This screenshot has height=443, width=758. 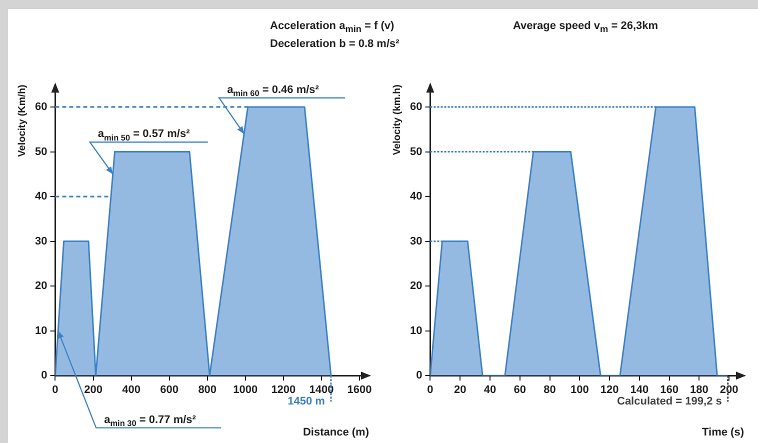 What do you see at coordinates (307, 402) in the screenshot?
I see `ref-line-label: 1450 m` at bounding box center [307, 402].